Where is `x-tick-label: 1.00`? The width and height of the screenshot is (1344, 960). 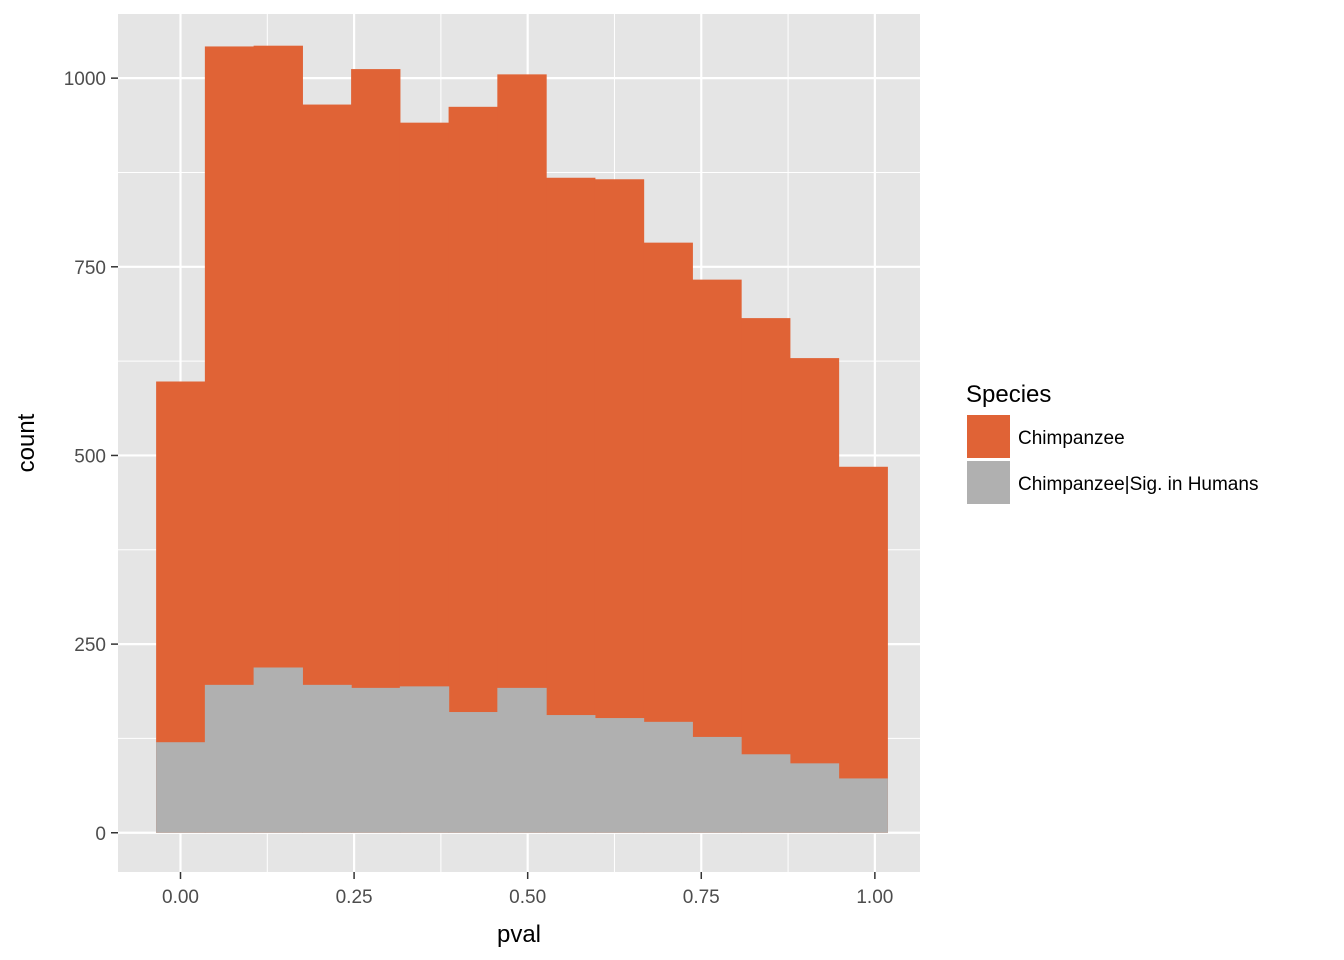
x-tick-label: 1.00 is located at coordinates (874, 897).